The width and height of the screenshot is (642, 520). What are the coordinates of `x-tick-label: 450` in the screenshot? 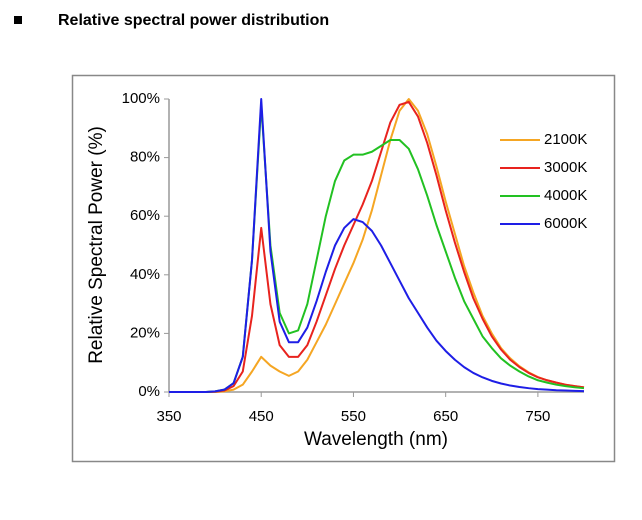 It's located at (261, 416).